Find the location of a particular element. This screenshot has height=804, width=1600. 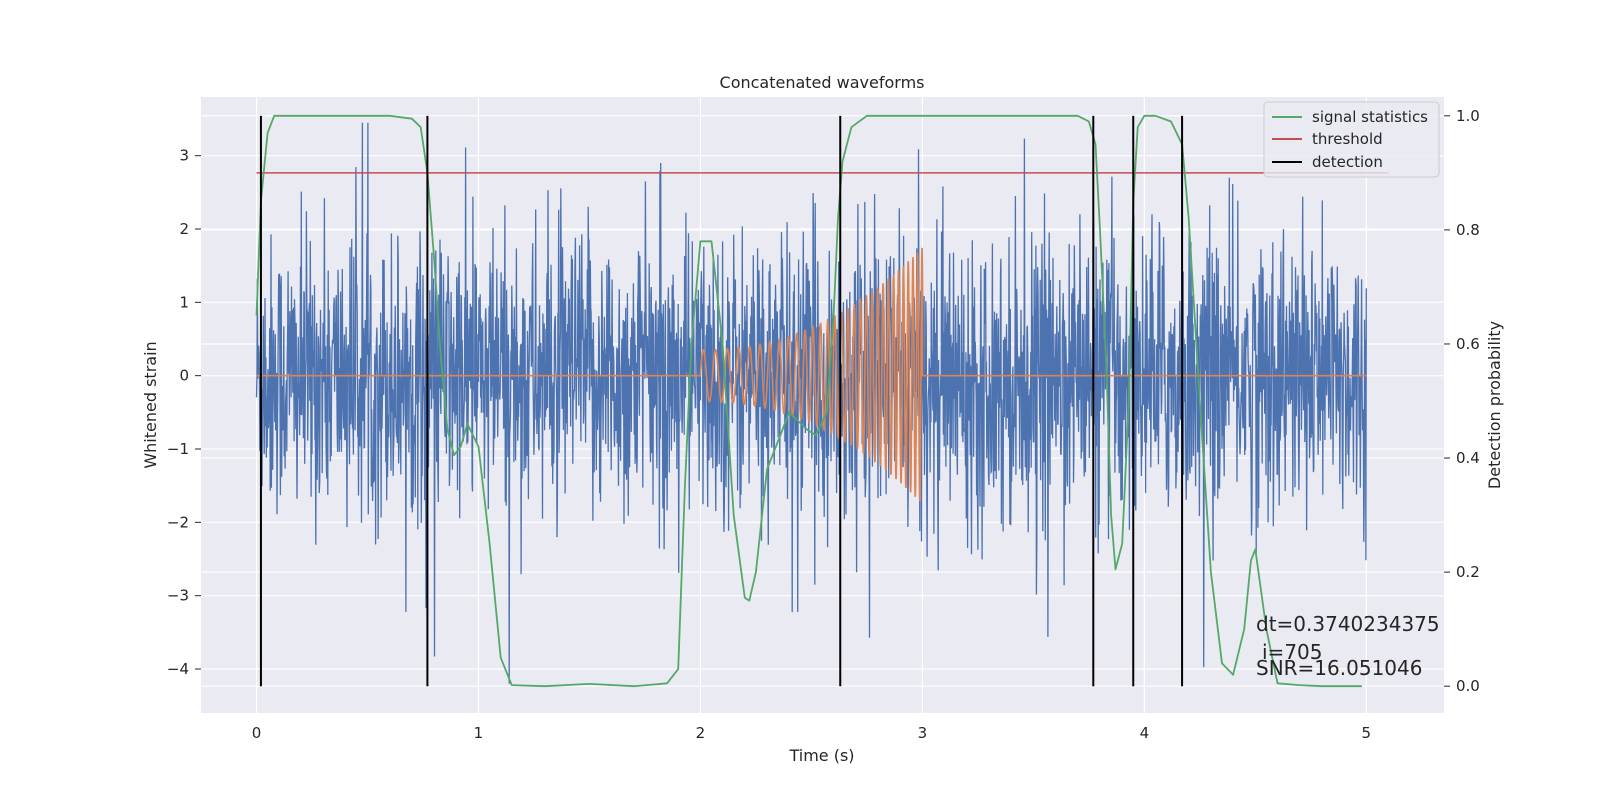

y2-axis-label: Detection probability is located at coordinates (1494, 405).